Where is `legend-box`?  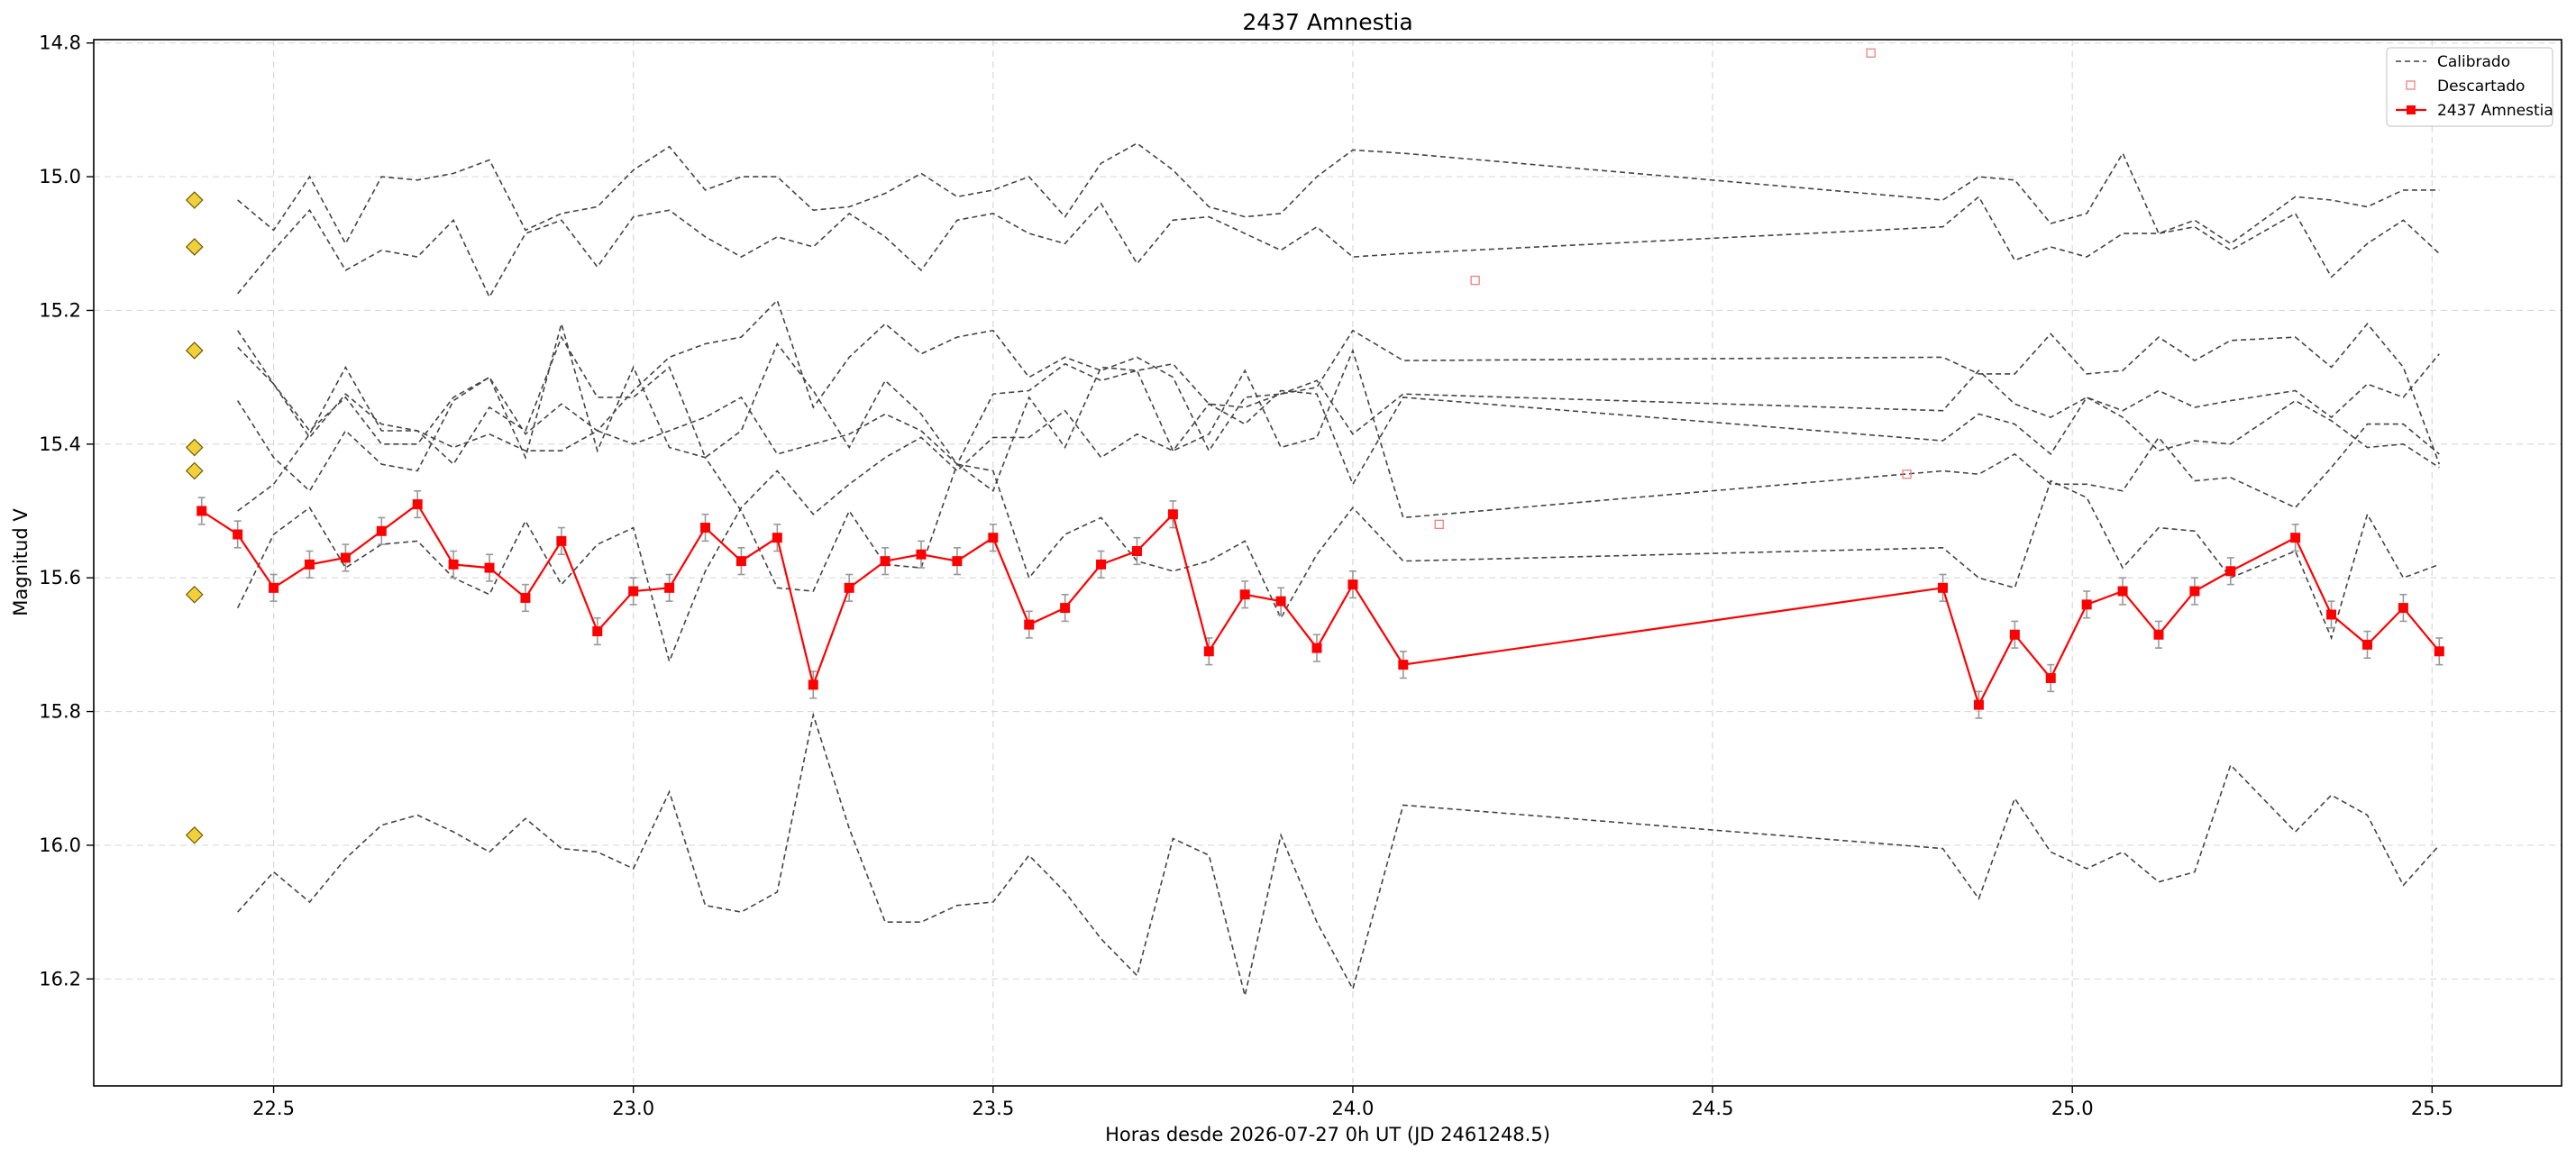 legend-box is located at coordinates (2469, 87).